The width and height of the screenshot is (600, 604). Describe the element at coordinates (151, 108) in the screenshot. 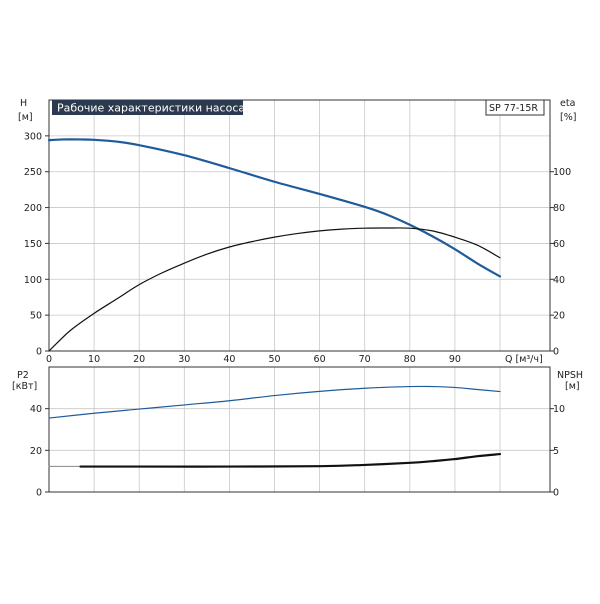

I see `chart-title: Рабочие характеристики насоса` at that location.